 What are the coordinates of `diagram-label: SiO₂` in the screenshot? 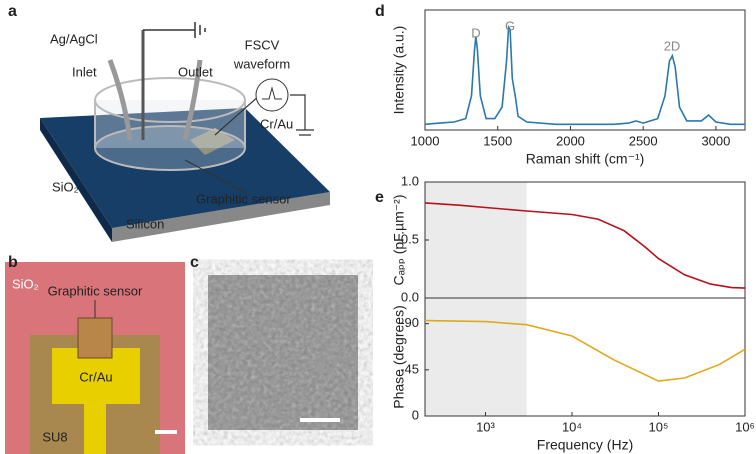 It's located at (65, 186).